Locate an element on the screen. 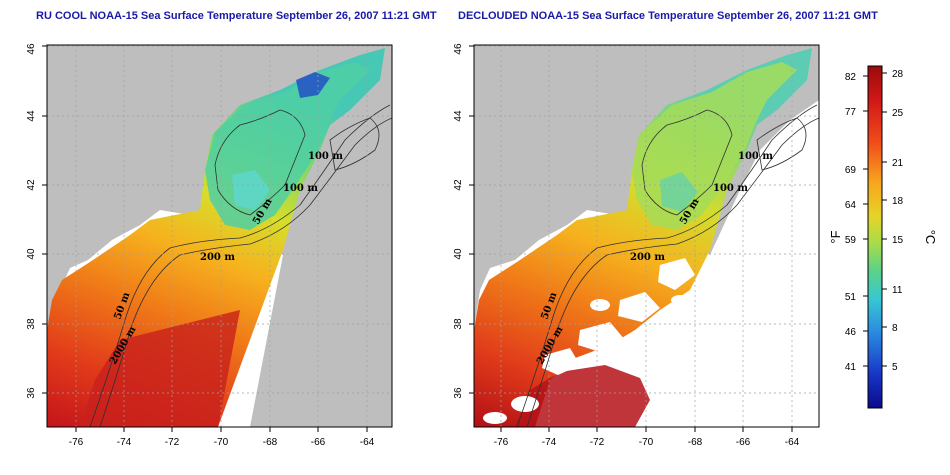 This screenshot has height=475, width=950. fahrenheit-tick-label: 69 is located at coordinates (851, 170).